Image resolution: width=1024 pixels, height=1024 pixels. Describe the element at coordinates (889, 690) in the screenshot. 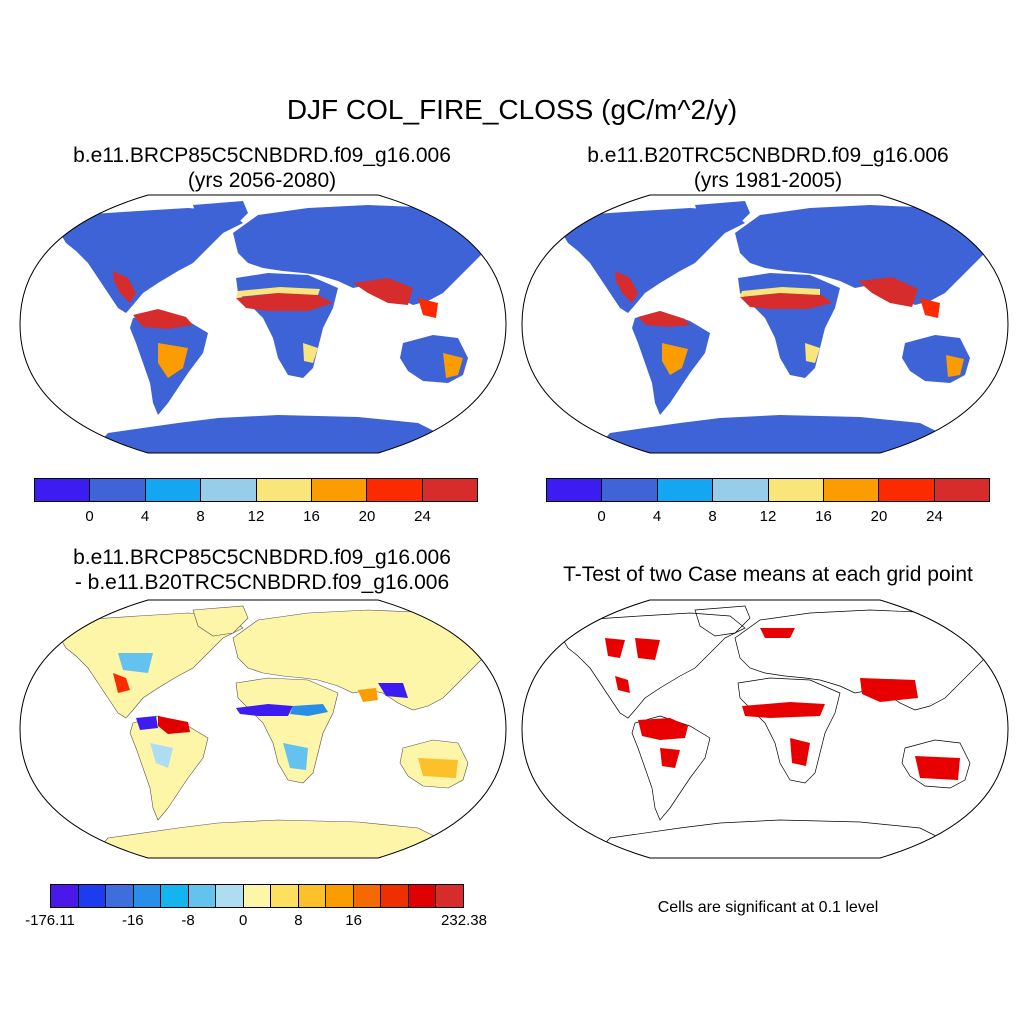

I see `sig-south-asia` at that location.